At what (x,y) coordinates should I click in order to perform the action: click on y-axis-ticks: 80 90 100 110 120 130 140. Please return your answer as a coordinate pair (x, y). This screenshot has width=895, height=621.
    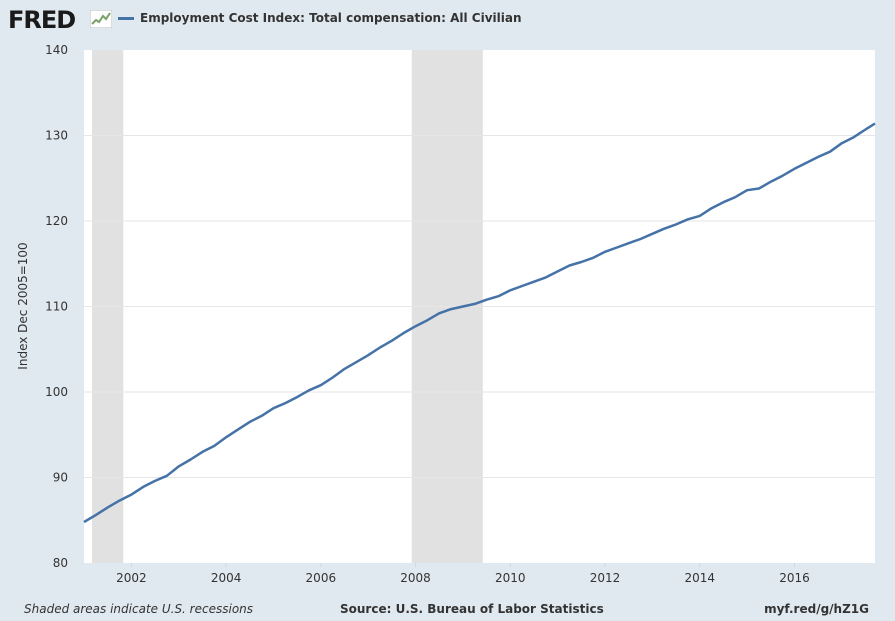
    Looking at the image, I should click on (56, 306).